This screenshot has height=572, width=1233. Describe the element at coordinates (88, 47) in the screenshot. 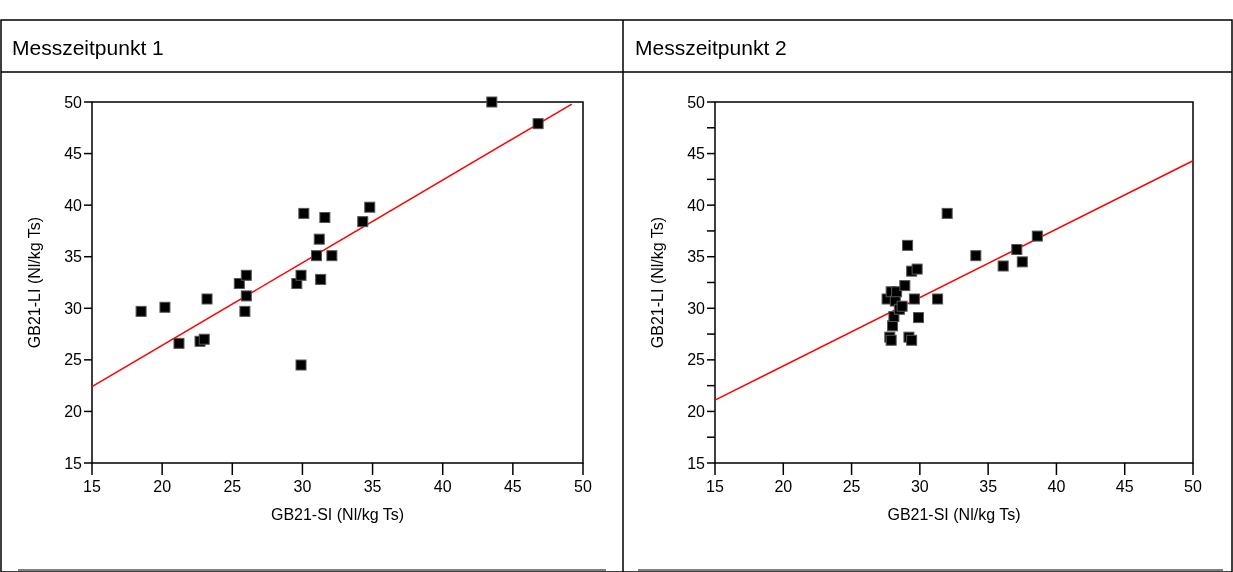

I see `chart-title: Messzeitpunkt 1` at that location.